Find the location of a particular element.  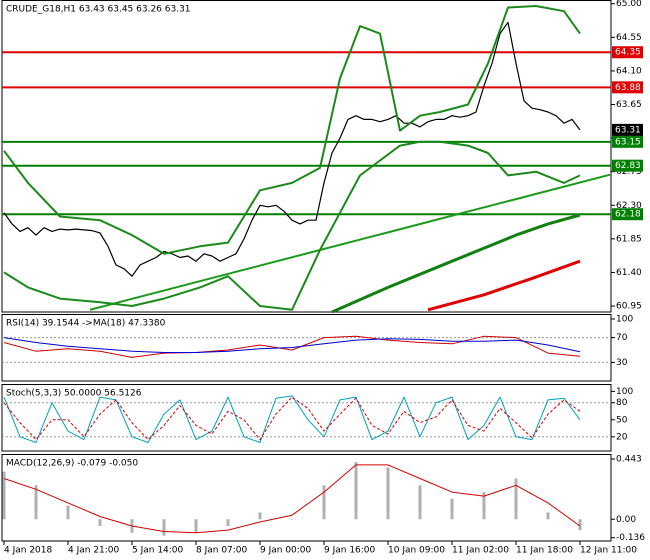

y-tick-label: 62.30 is located at coordinates (629, 206).